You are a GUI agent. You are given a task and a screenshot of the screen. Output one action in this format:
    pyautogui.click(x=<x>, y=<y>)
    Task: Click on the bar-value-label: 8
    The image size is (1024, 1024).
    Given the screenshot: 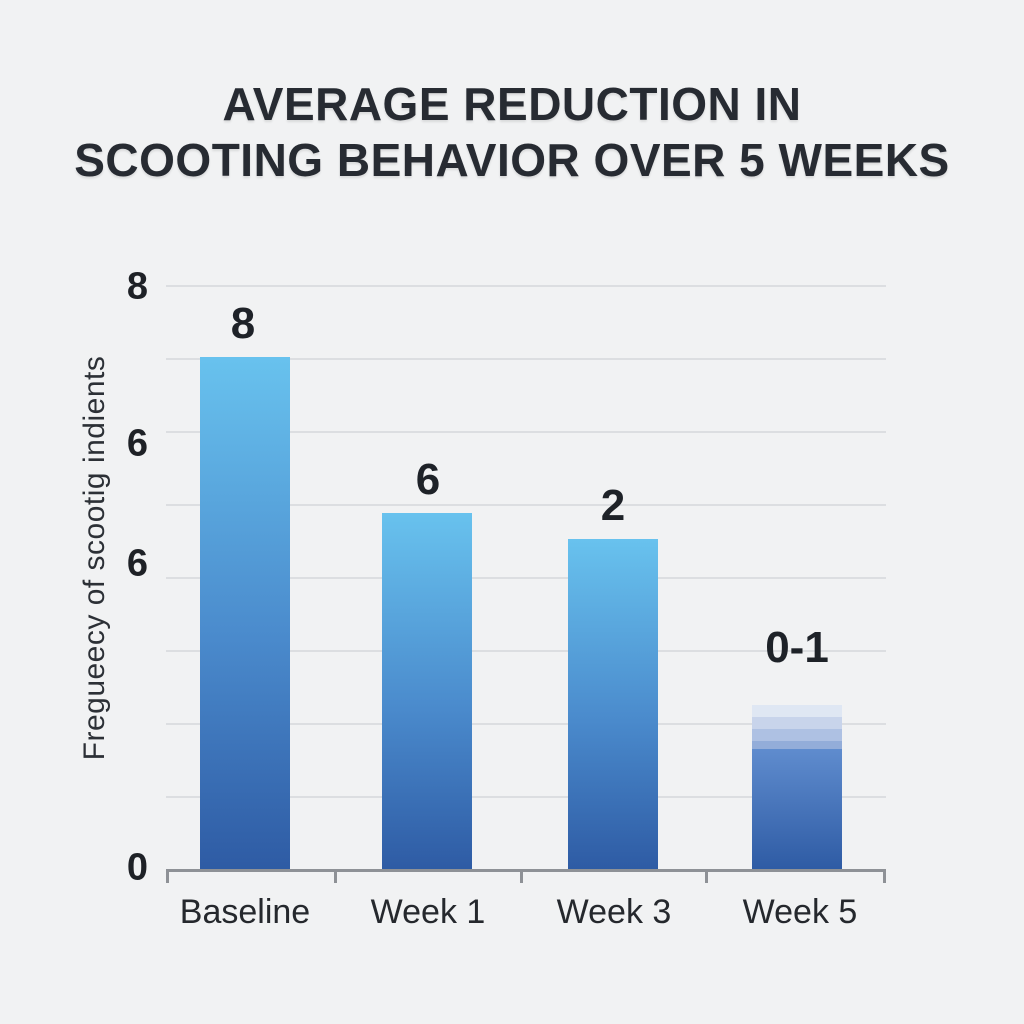 What is the action you would take?
    pyautogui.click(x=243, y=323)
    